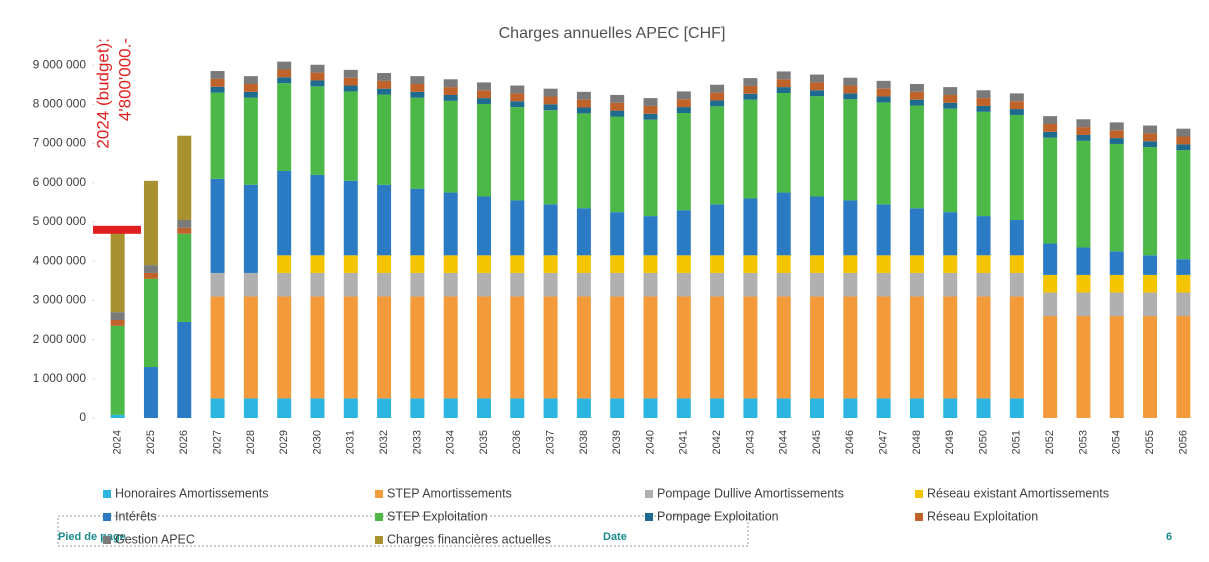 The height and width of the screenshot is (562, 1209). Describe the element at coordinates (60, 182) in the screenshot. I see `y-tick-label: 6 000 000` at that location.